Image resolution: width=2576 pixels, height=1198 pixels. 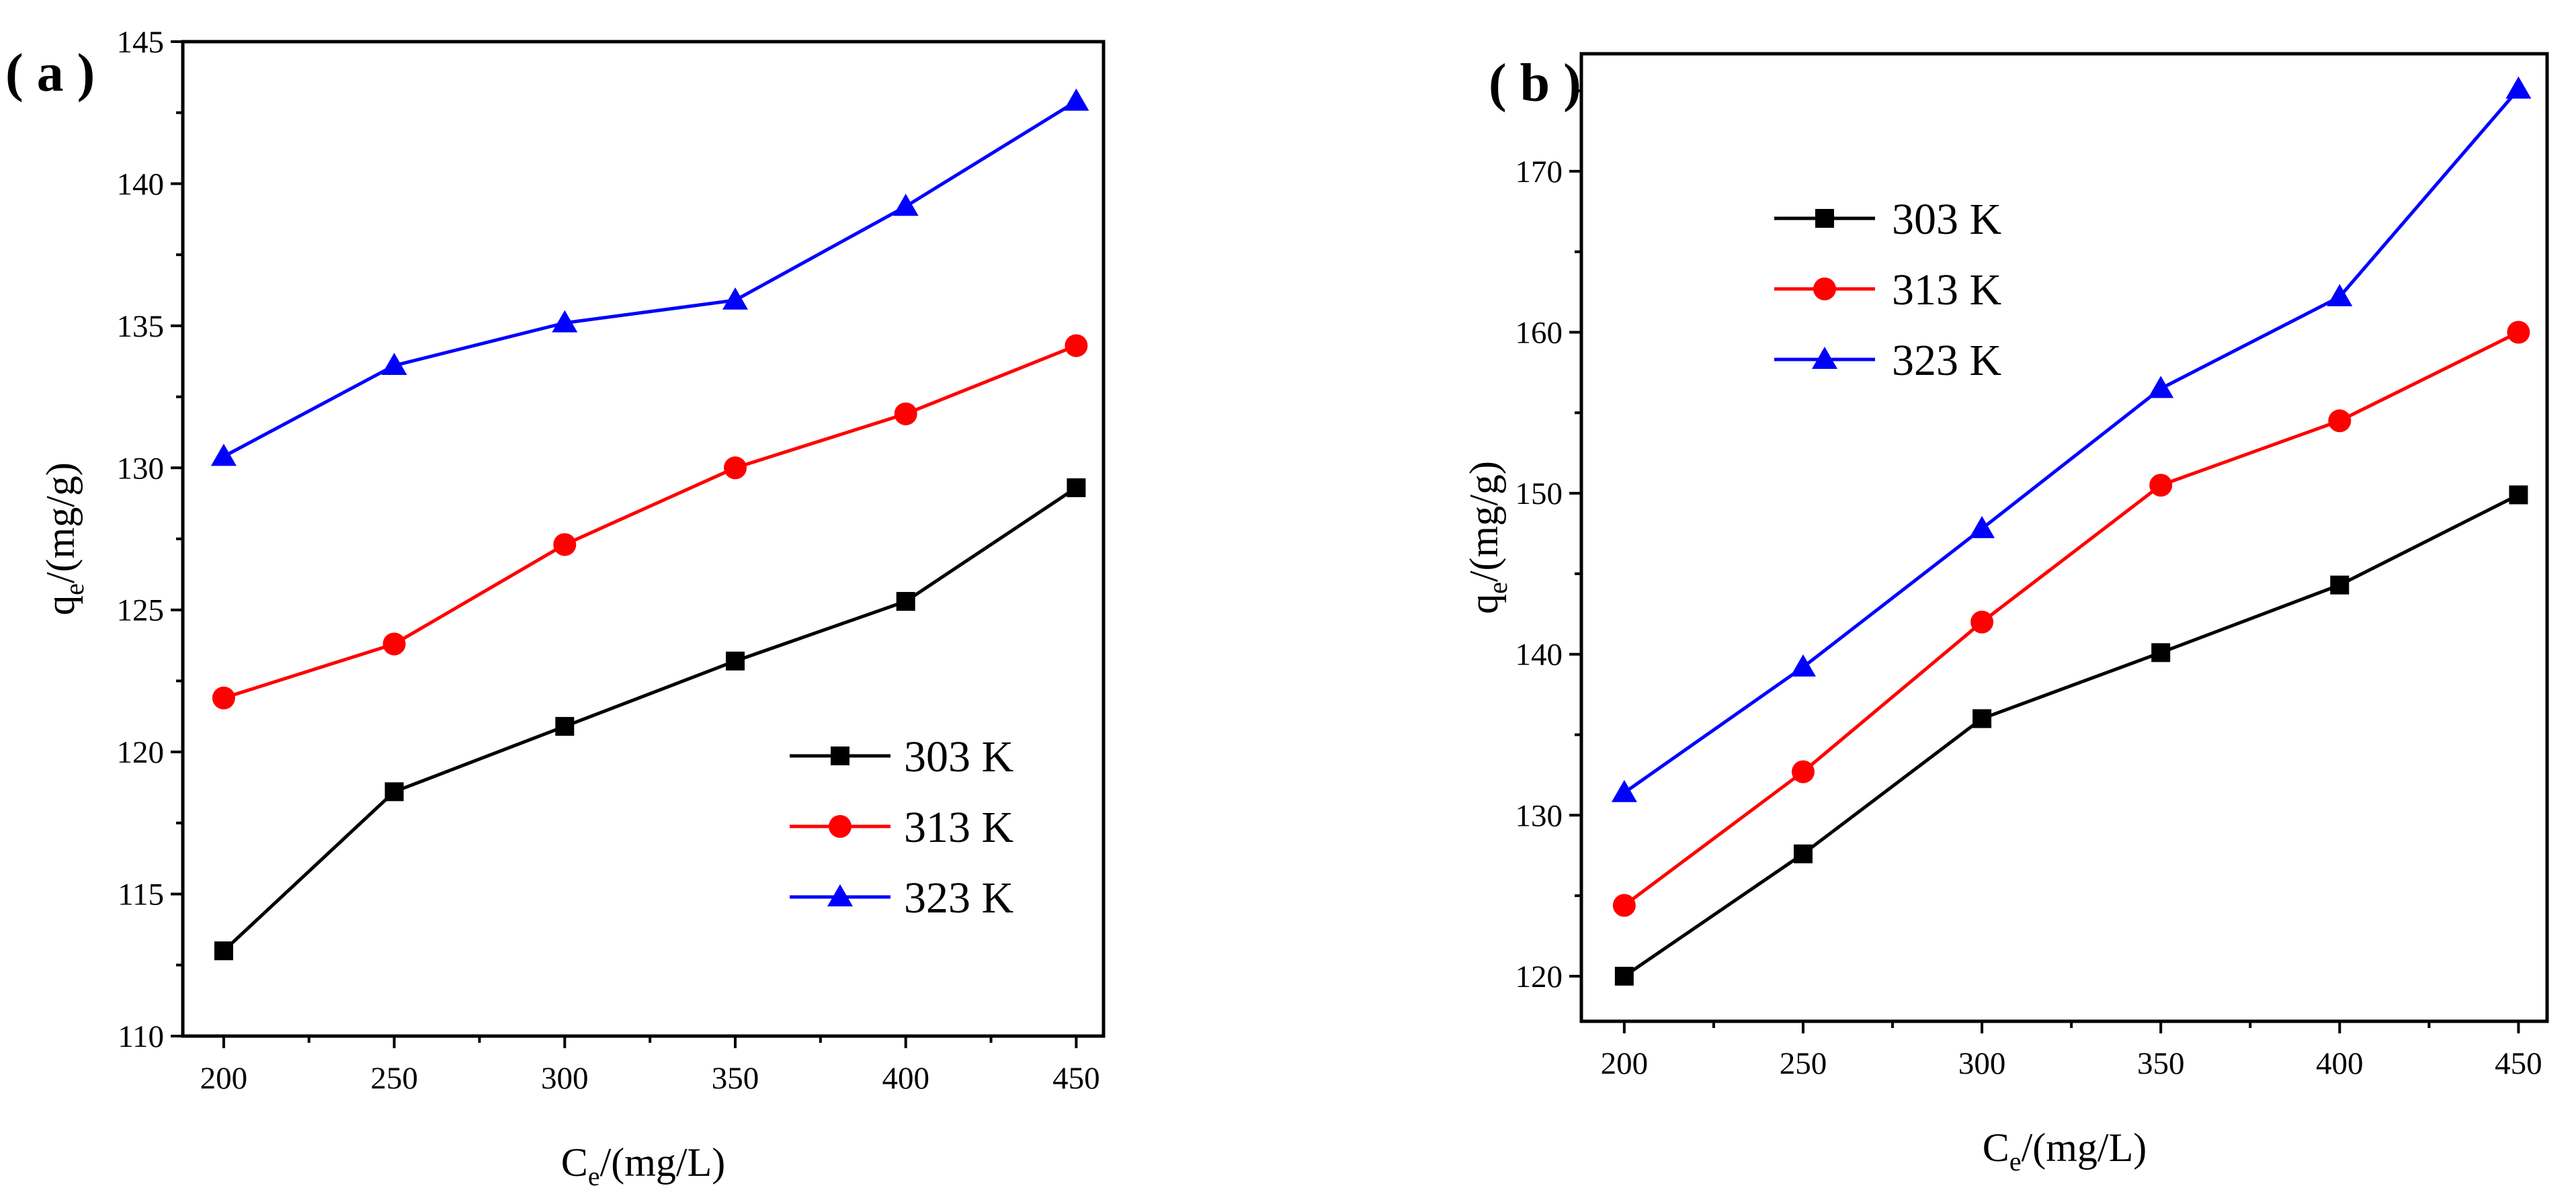 I want to click on panel-label-b: ( b ), so click(x=1535, y=83).